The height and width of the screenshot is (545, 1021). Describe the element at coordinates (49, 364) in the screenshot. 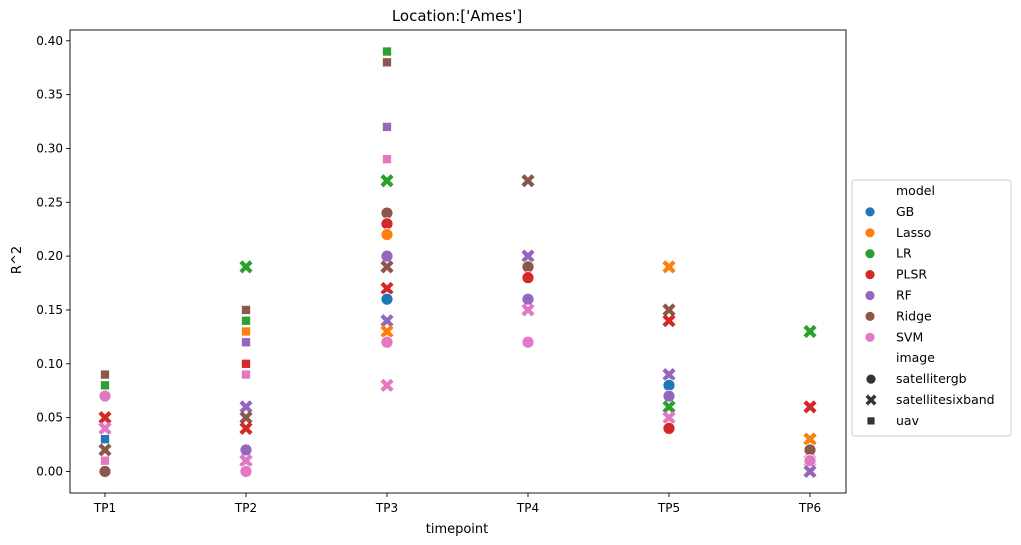

I see `y-tick-label: 0.10` at that location.